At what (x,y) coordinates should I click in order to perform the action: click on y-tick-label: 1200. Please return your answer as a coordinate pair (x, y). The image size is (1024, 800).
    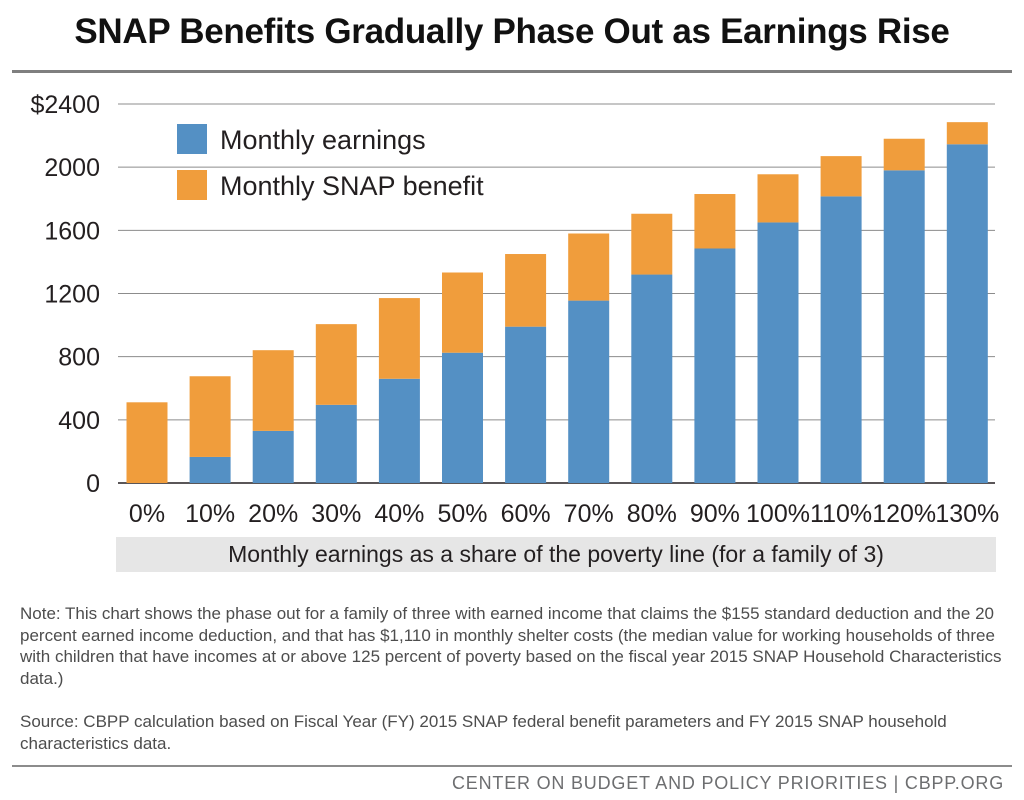
    Looking at the image, I should click on (72, 295).